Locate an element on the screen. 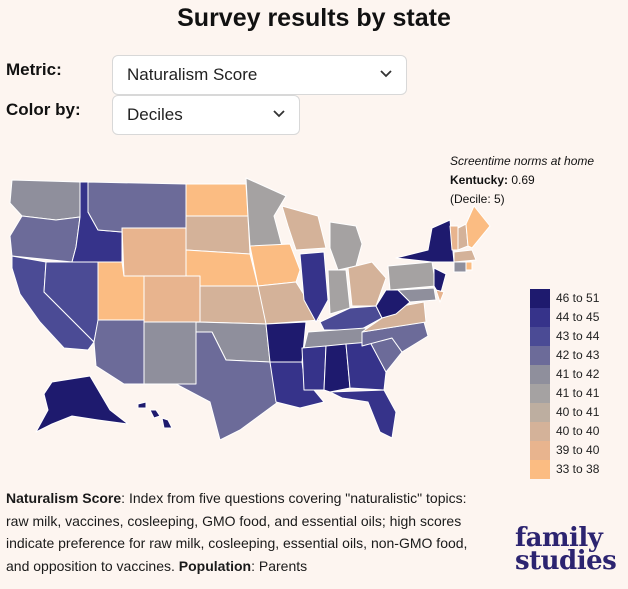 This screenshot has height=589, width=628. legend-label: 41 to 42 is located at coordinates (578, 374).